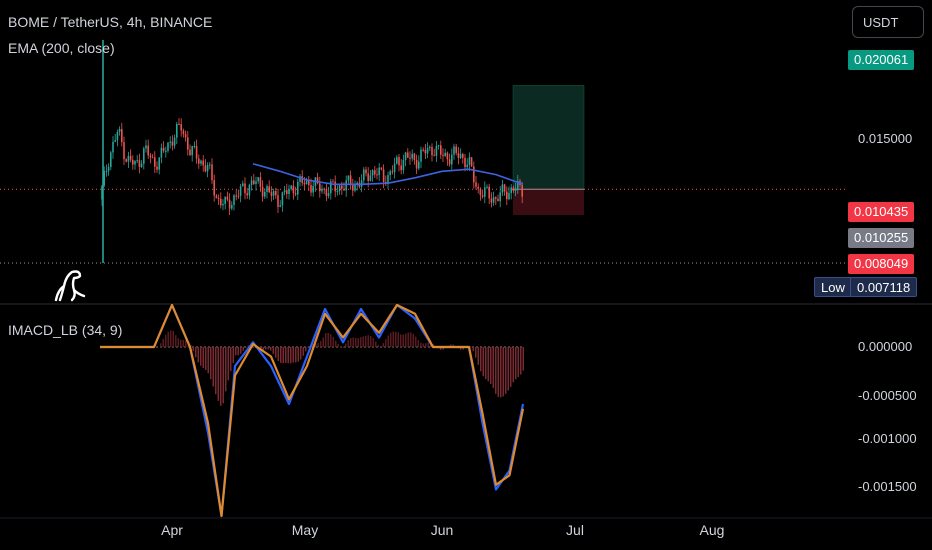 This screenshot has height=550, width=932. What do you see at coordinates (881, 212) in the screenshot?
I see `last-price-badge: 0.010435` at bounding box center [881, 212].